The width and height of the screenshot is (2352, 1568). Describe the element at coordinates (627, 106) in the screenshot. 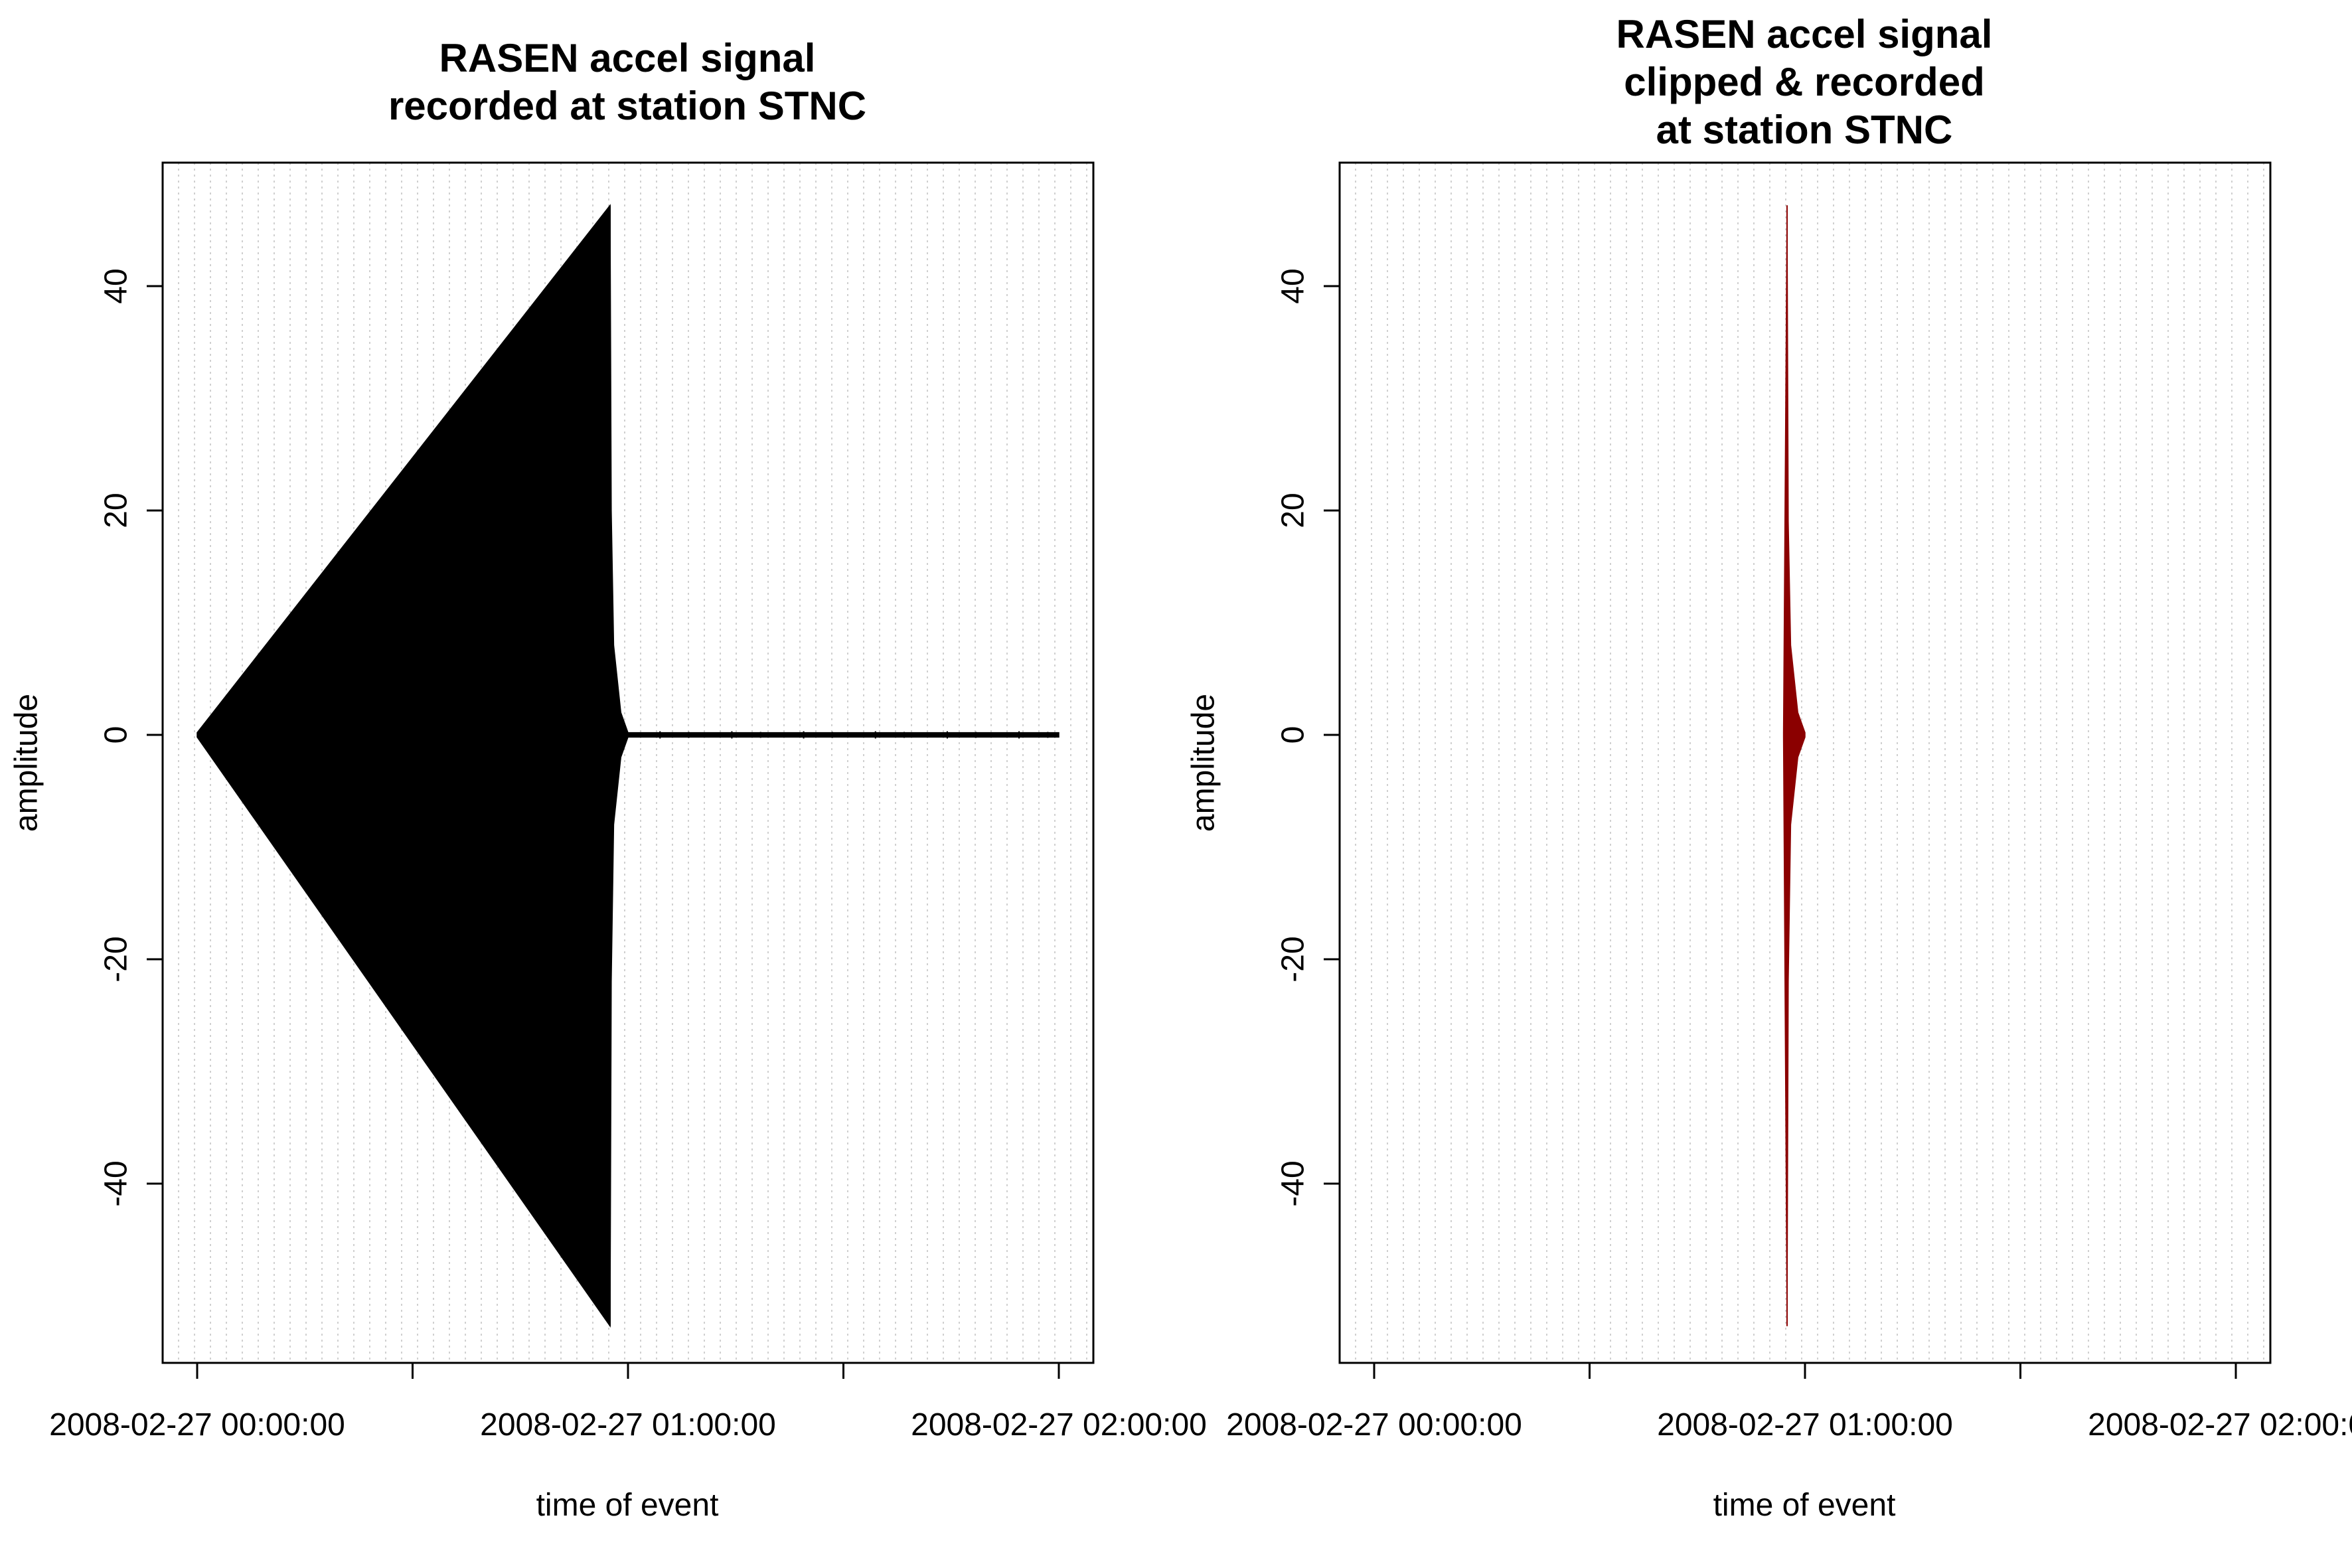

I see `title-line: recorded at station STNC` at that location.